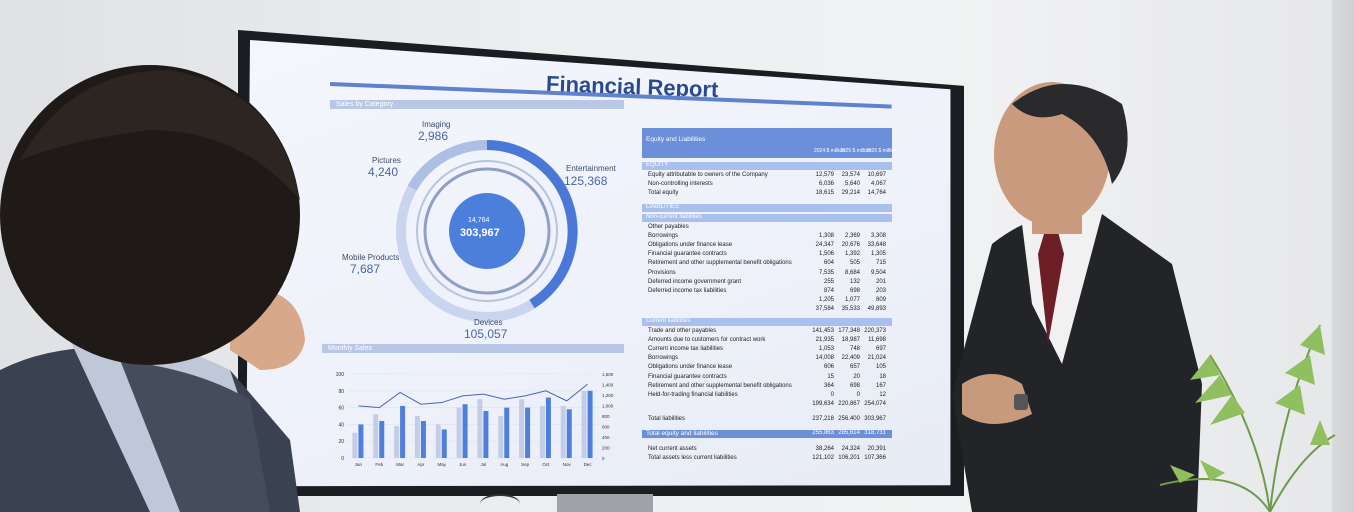 The width and height of the screenshot is (1354, 512). I want to click on table-cell-2026: 105, so click(880, 367).